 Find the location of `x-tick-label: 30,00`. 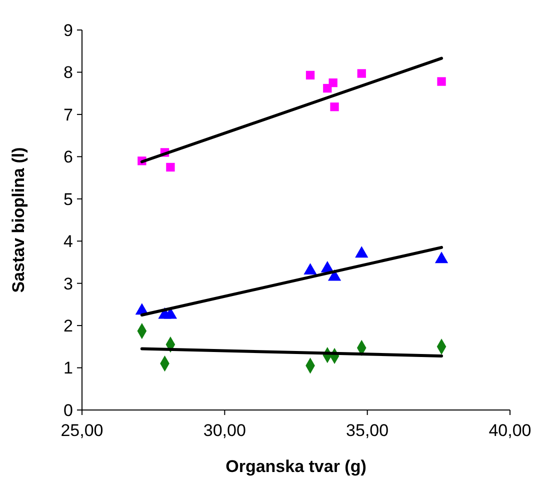

x-tick-label: 30,00 is located at coordinates (224, 430).